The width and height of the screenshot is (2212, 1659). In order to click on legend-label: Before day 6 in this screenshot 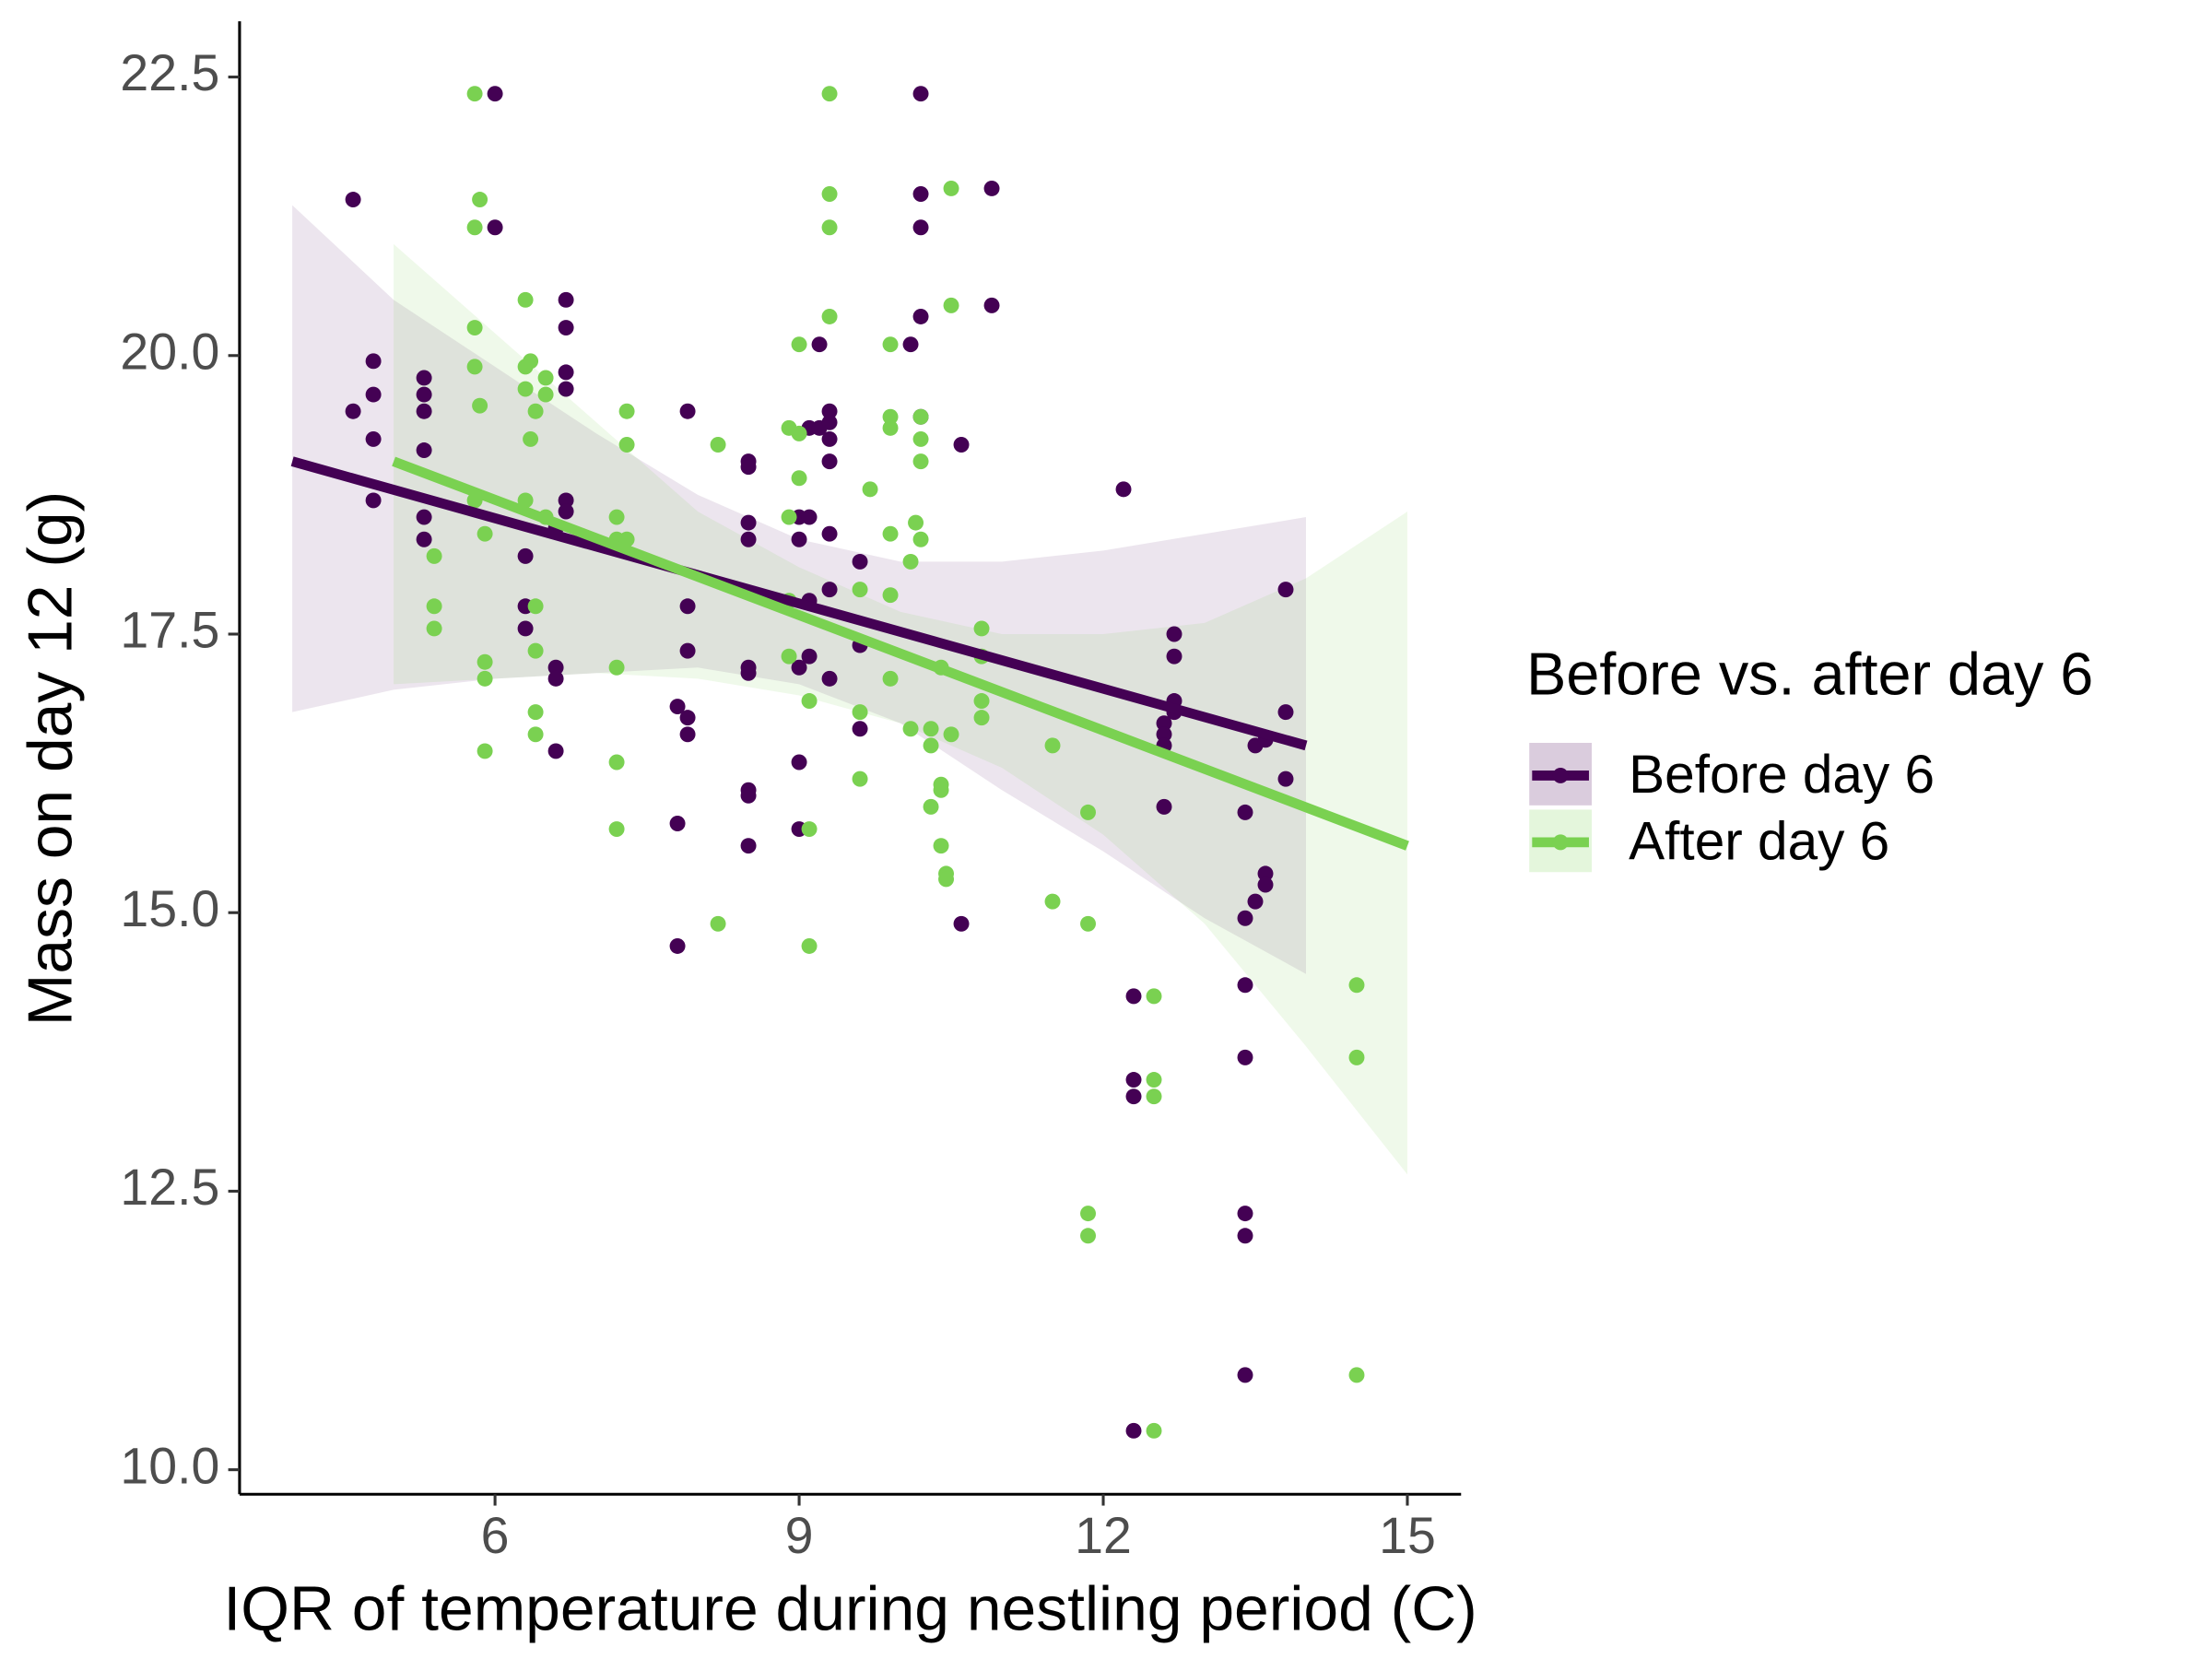, I will do `click(1782, 775)`.